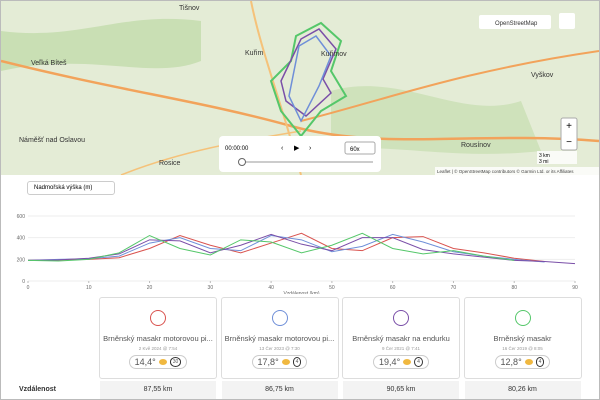 The image size is (600, 400). I want to click on y-tick-label: 0, so click(23, 282).